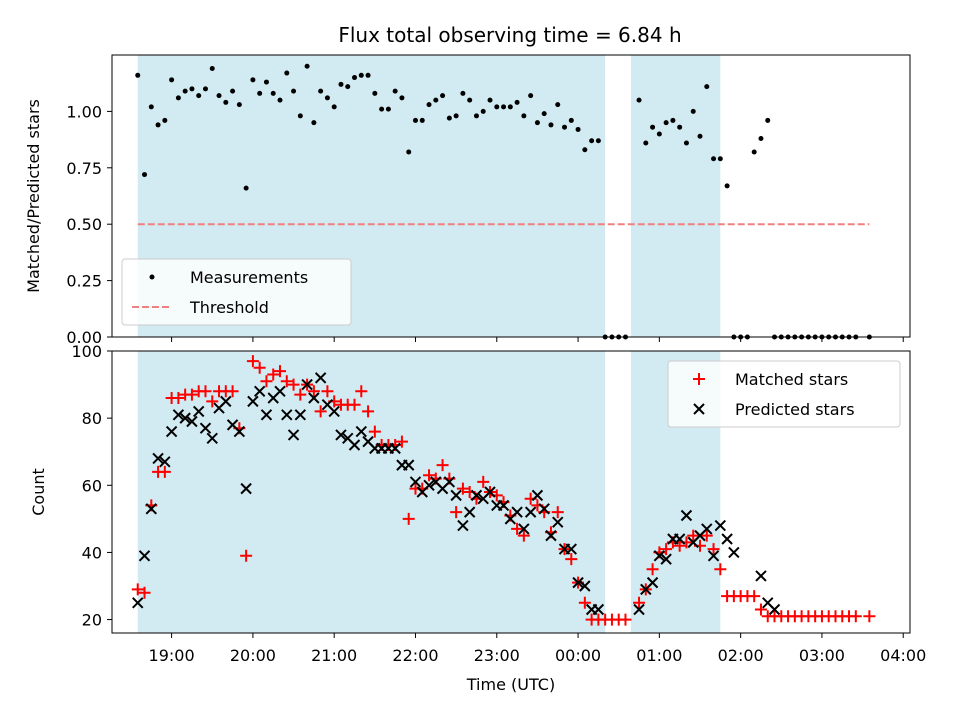 Image resolution: width=960 pixels, height=720 pixels. Describe the element at coordinates (822, 655) in the screenshot. I see `x-tick-label: 03:00` at that location.